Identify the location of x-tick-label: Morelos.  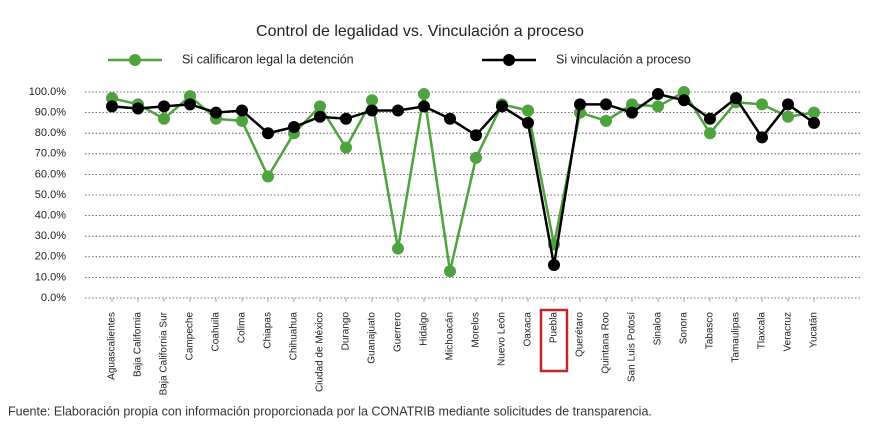
(476, 330).